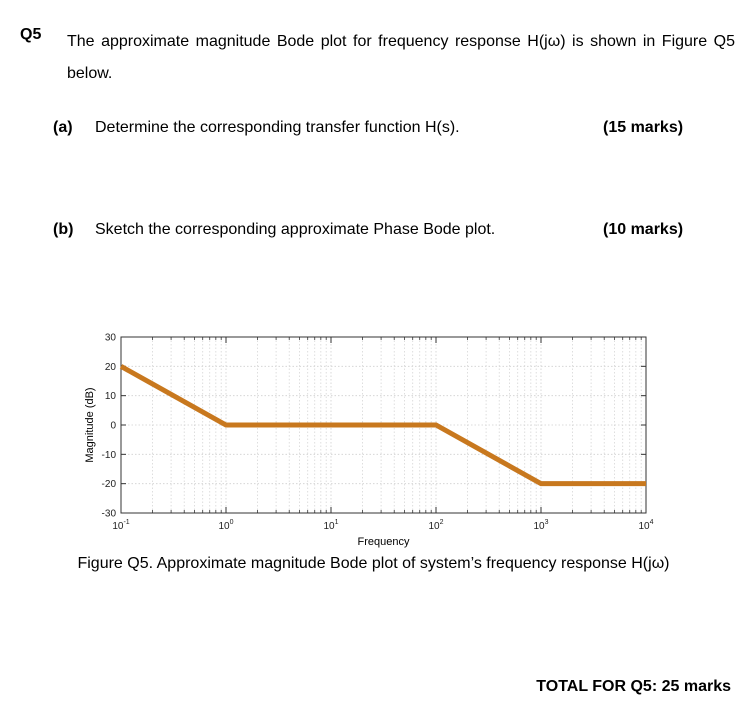 The width and height of the screenshot is (747, 719). I want to click on x-tick-label: 10¹, so click(330, 525).